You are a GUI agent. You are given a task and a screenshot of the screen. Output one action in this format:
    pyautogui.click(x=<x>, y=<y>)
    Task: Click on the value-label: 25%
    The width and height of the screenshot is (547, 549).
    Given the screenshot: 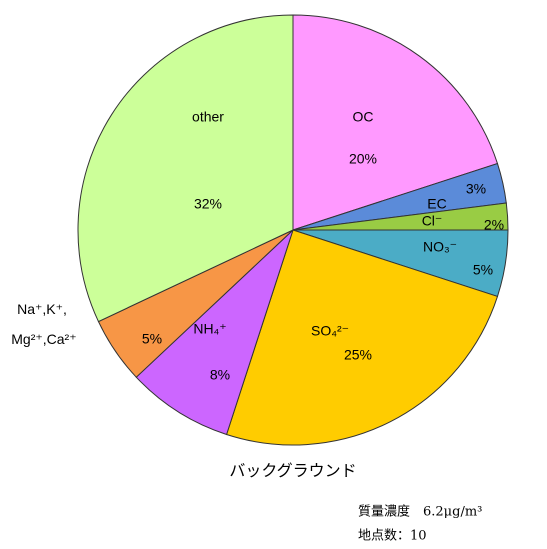 What is the action you would take?
    pyautogui.click(x=358, y=355)
    